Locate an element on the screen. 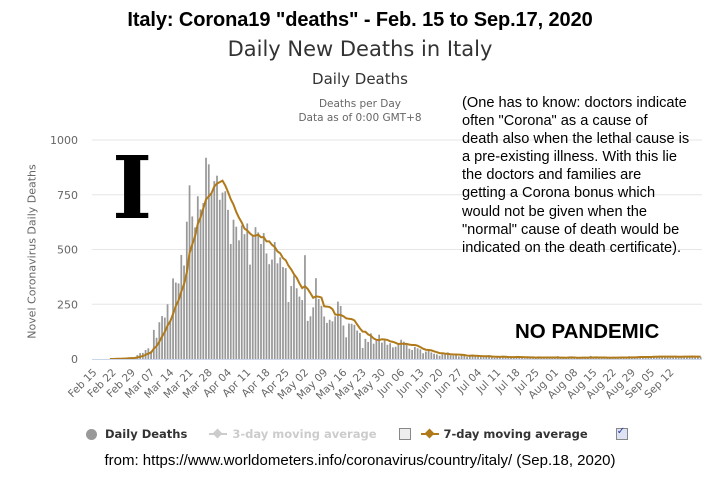 The height and width of the screenshot is (478, 720). note-line-2: Data as of 0:00 GMT+8 is located at coordinates (360, 118).